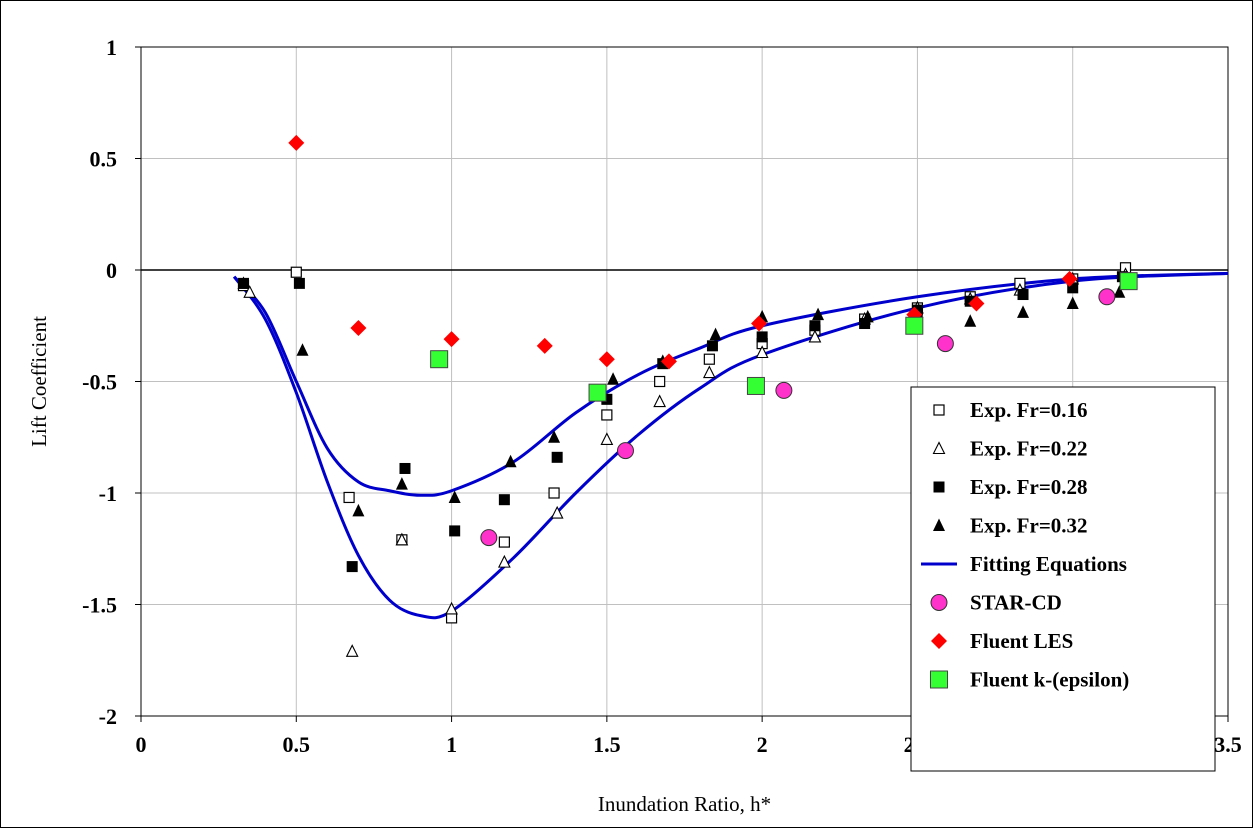 The width and height of the screenshot is (1253, 829). What do you see at coordinates (1021, 641) in the screenshot?
I see `legend-label: Fluent LES` at bounding box center [1021, 641].